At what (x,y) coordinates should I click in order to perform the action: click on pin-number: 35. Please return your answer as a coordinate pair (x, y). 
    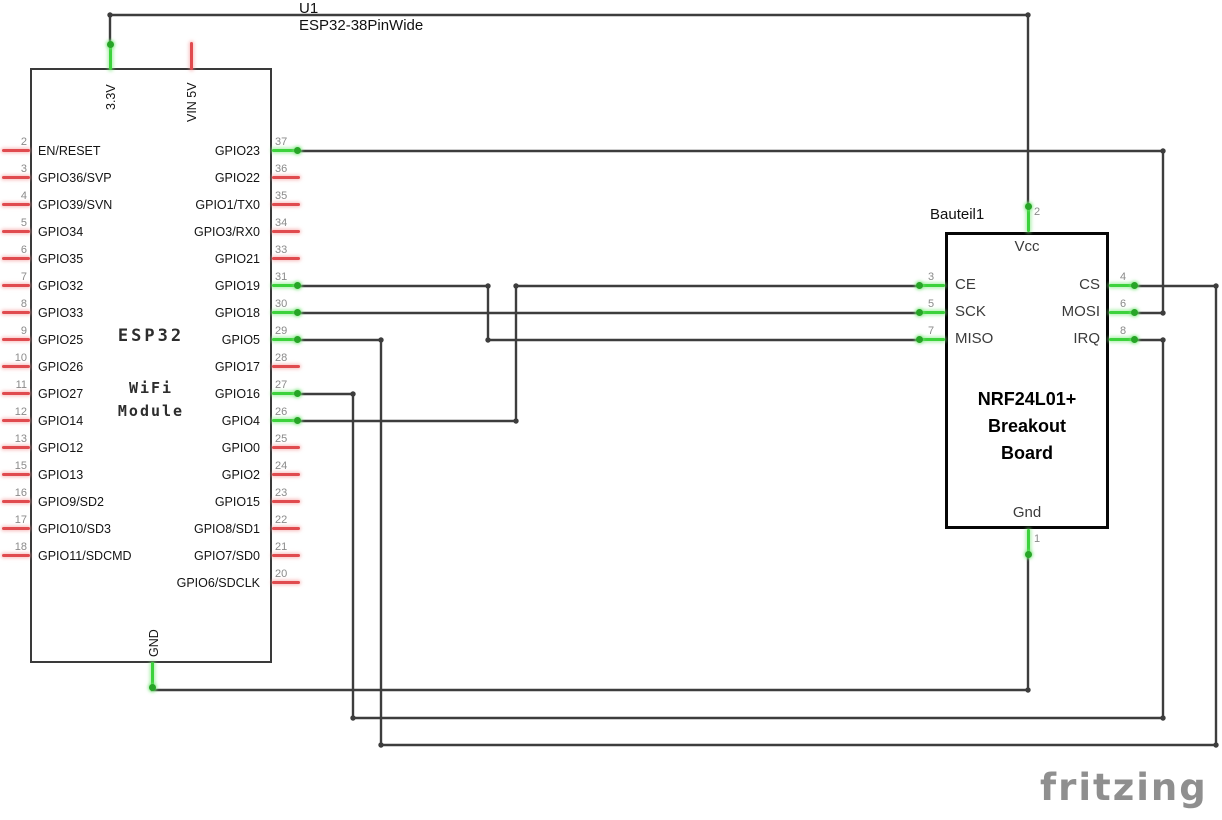
    Looking at the image, I should click on (281, 196).